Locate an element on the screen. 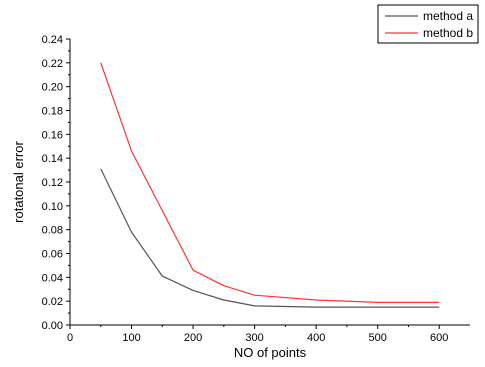 Image resolution: width=485 pixels, height=367 pixels. y-tick-label: 0.06 is located at coordinates (52, 255).